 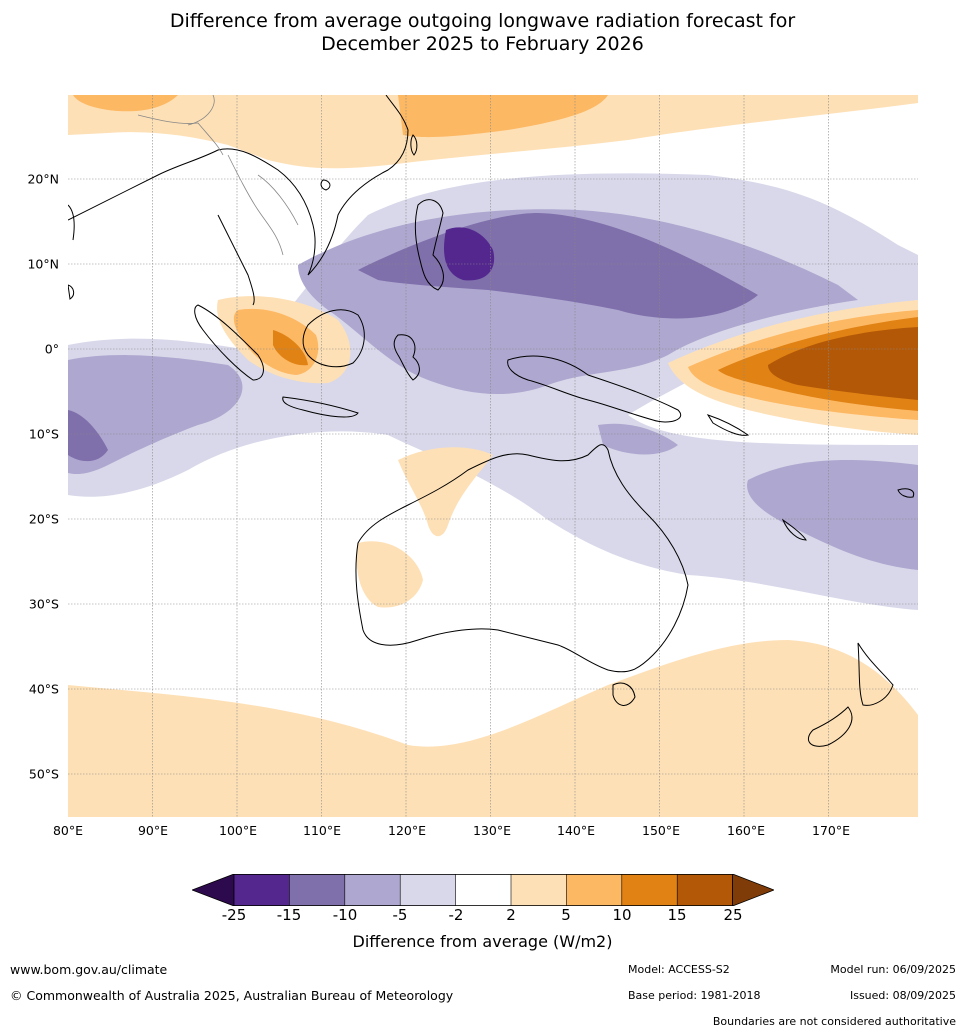 I want to click on footer-issued: Issued: 08/09/2025, so click(x=902, y=995).